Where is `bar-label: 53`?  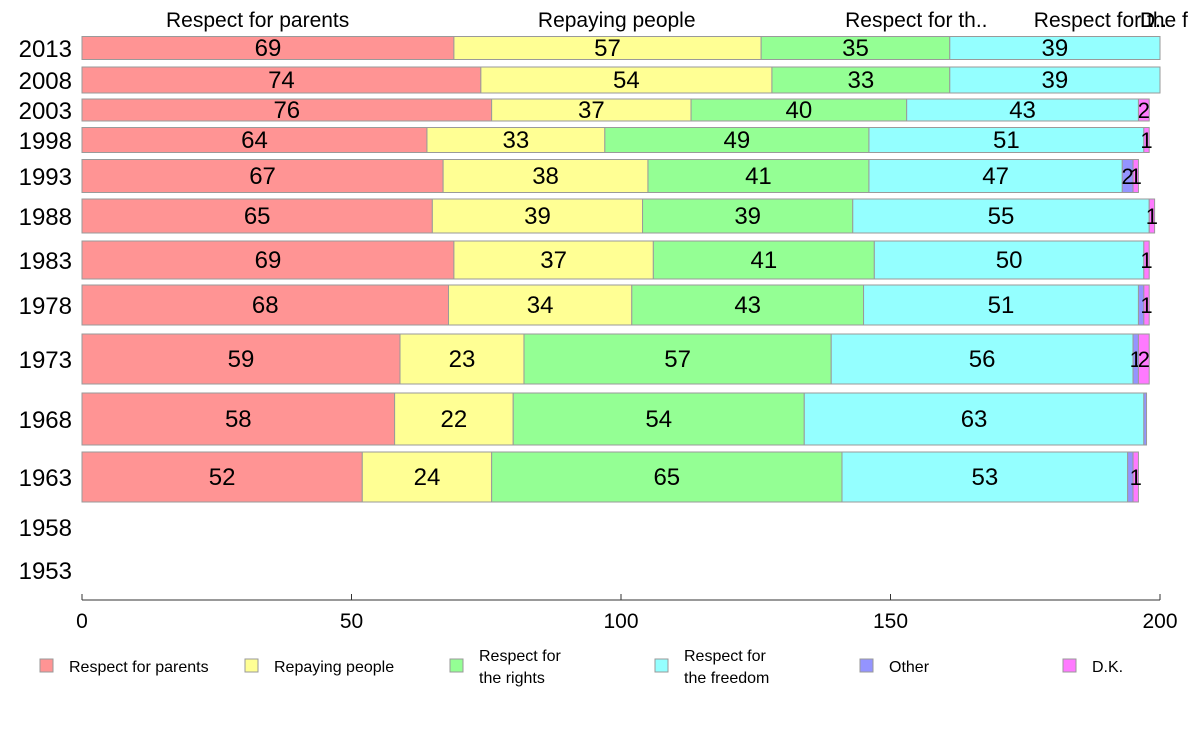
bar-label: 53 is located at coordinates (984, 477).